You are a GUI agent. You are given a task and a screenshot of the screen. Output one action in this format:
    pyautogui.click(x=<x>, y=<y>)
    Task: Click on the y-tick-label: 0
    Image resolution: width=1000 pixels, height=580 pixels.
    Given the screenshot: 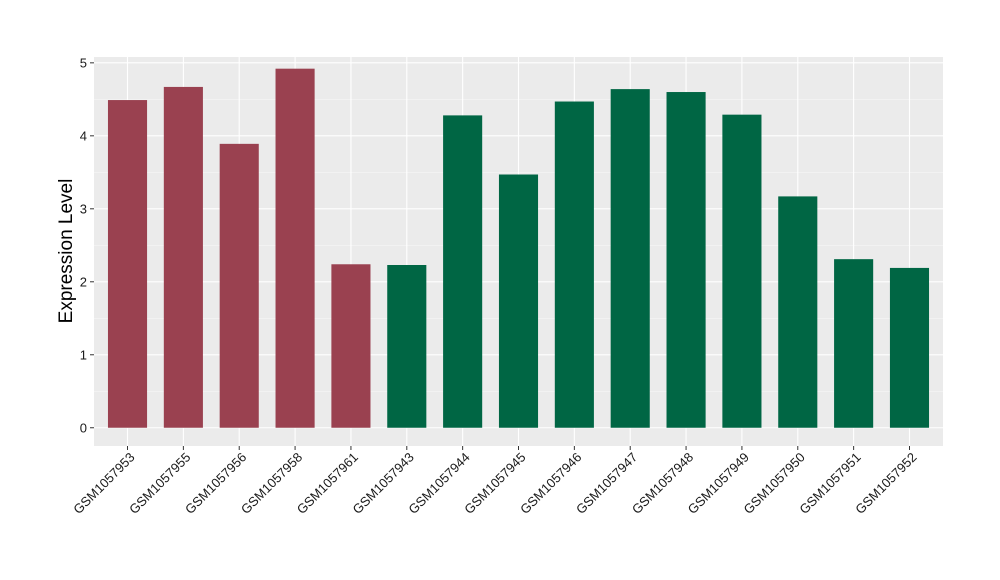 What is the action you would take?
    pyautogui.click(x=83, y=427)
    